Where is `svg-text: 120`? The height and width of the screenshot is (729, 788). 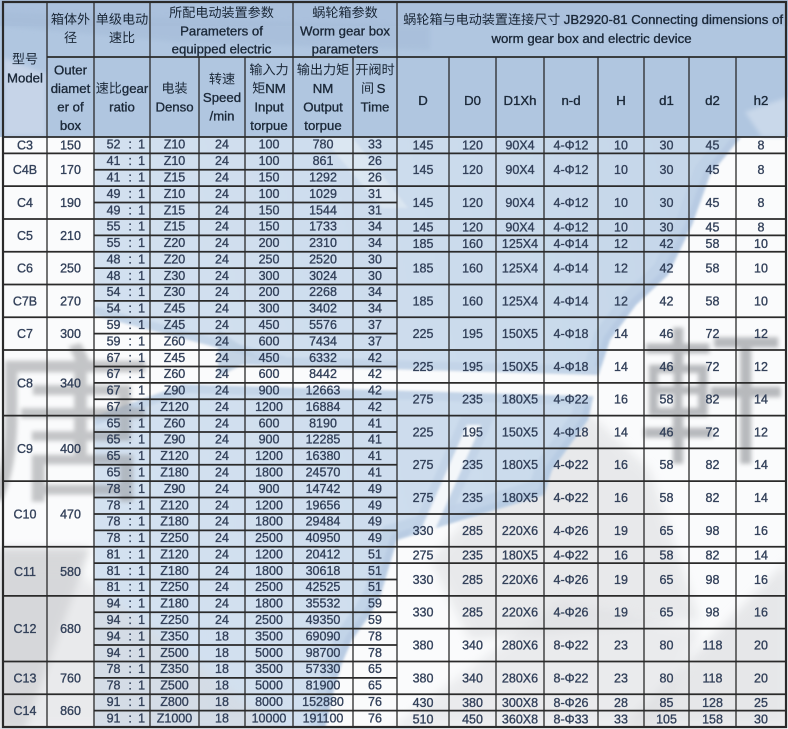 svg-text: 120 is located at coordinates (472, 228).